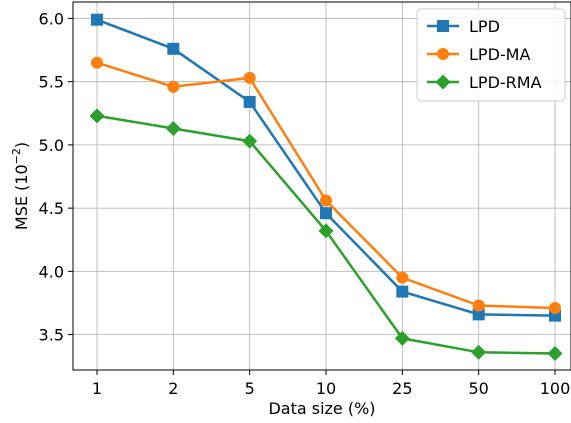 The width and height of the screenshot is (571, 423). What do you see at coordinates (51, 82) in the screenshot?
I see `y-tick-label: 5.5` at bounding box center [51, 82].